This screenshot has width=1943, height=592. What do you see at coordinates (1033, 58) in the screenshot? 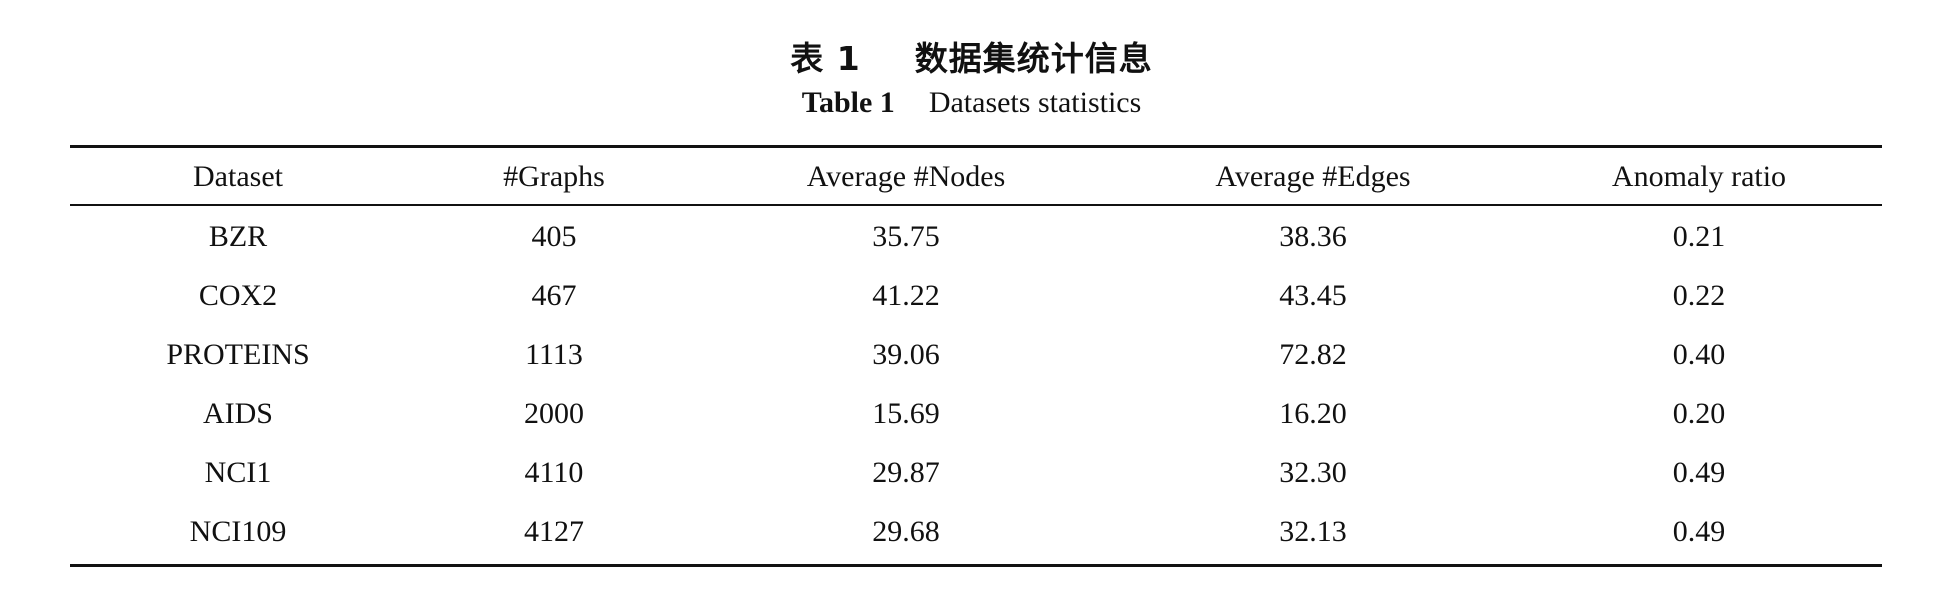
I see `table-title-chinese: 数据集统计信息` at bounding box center [1033, 58].